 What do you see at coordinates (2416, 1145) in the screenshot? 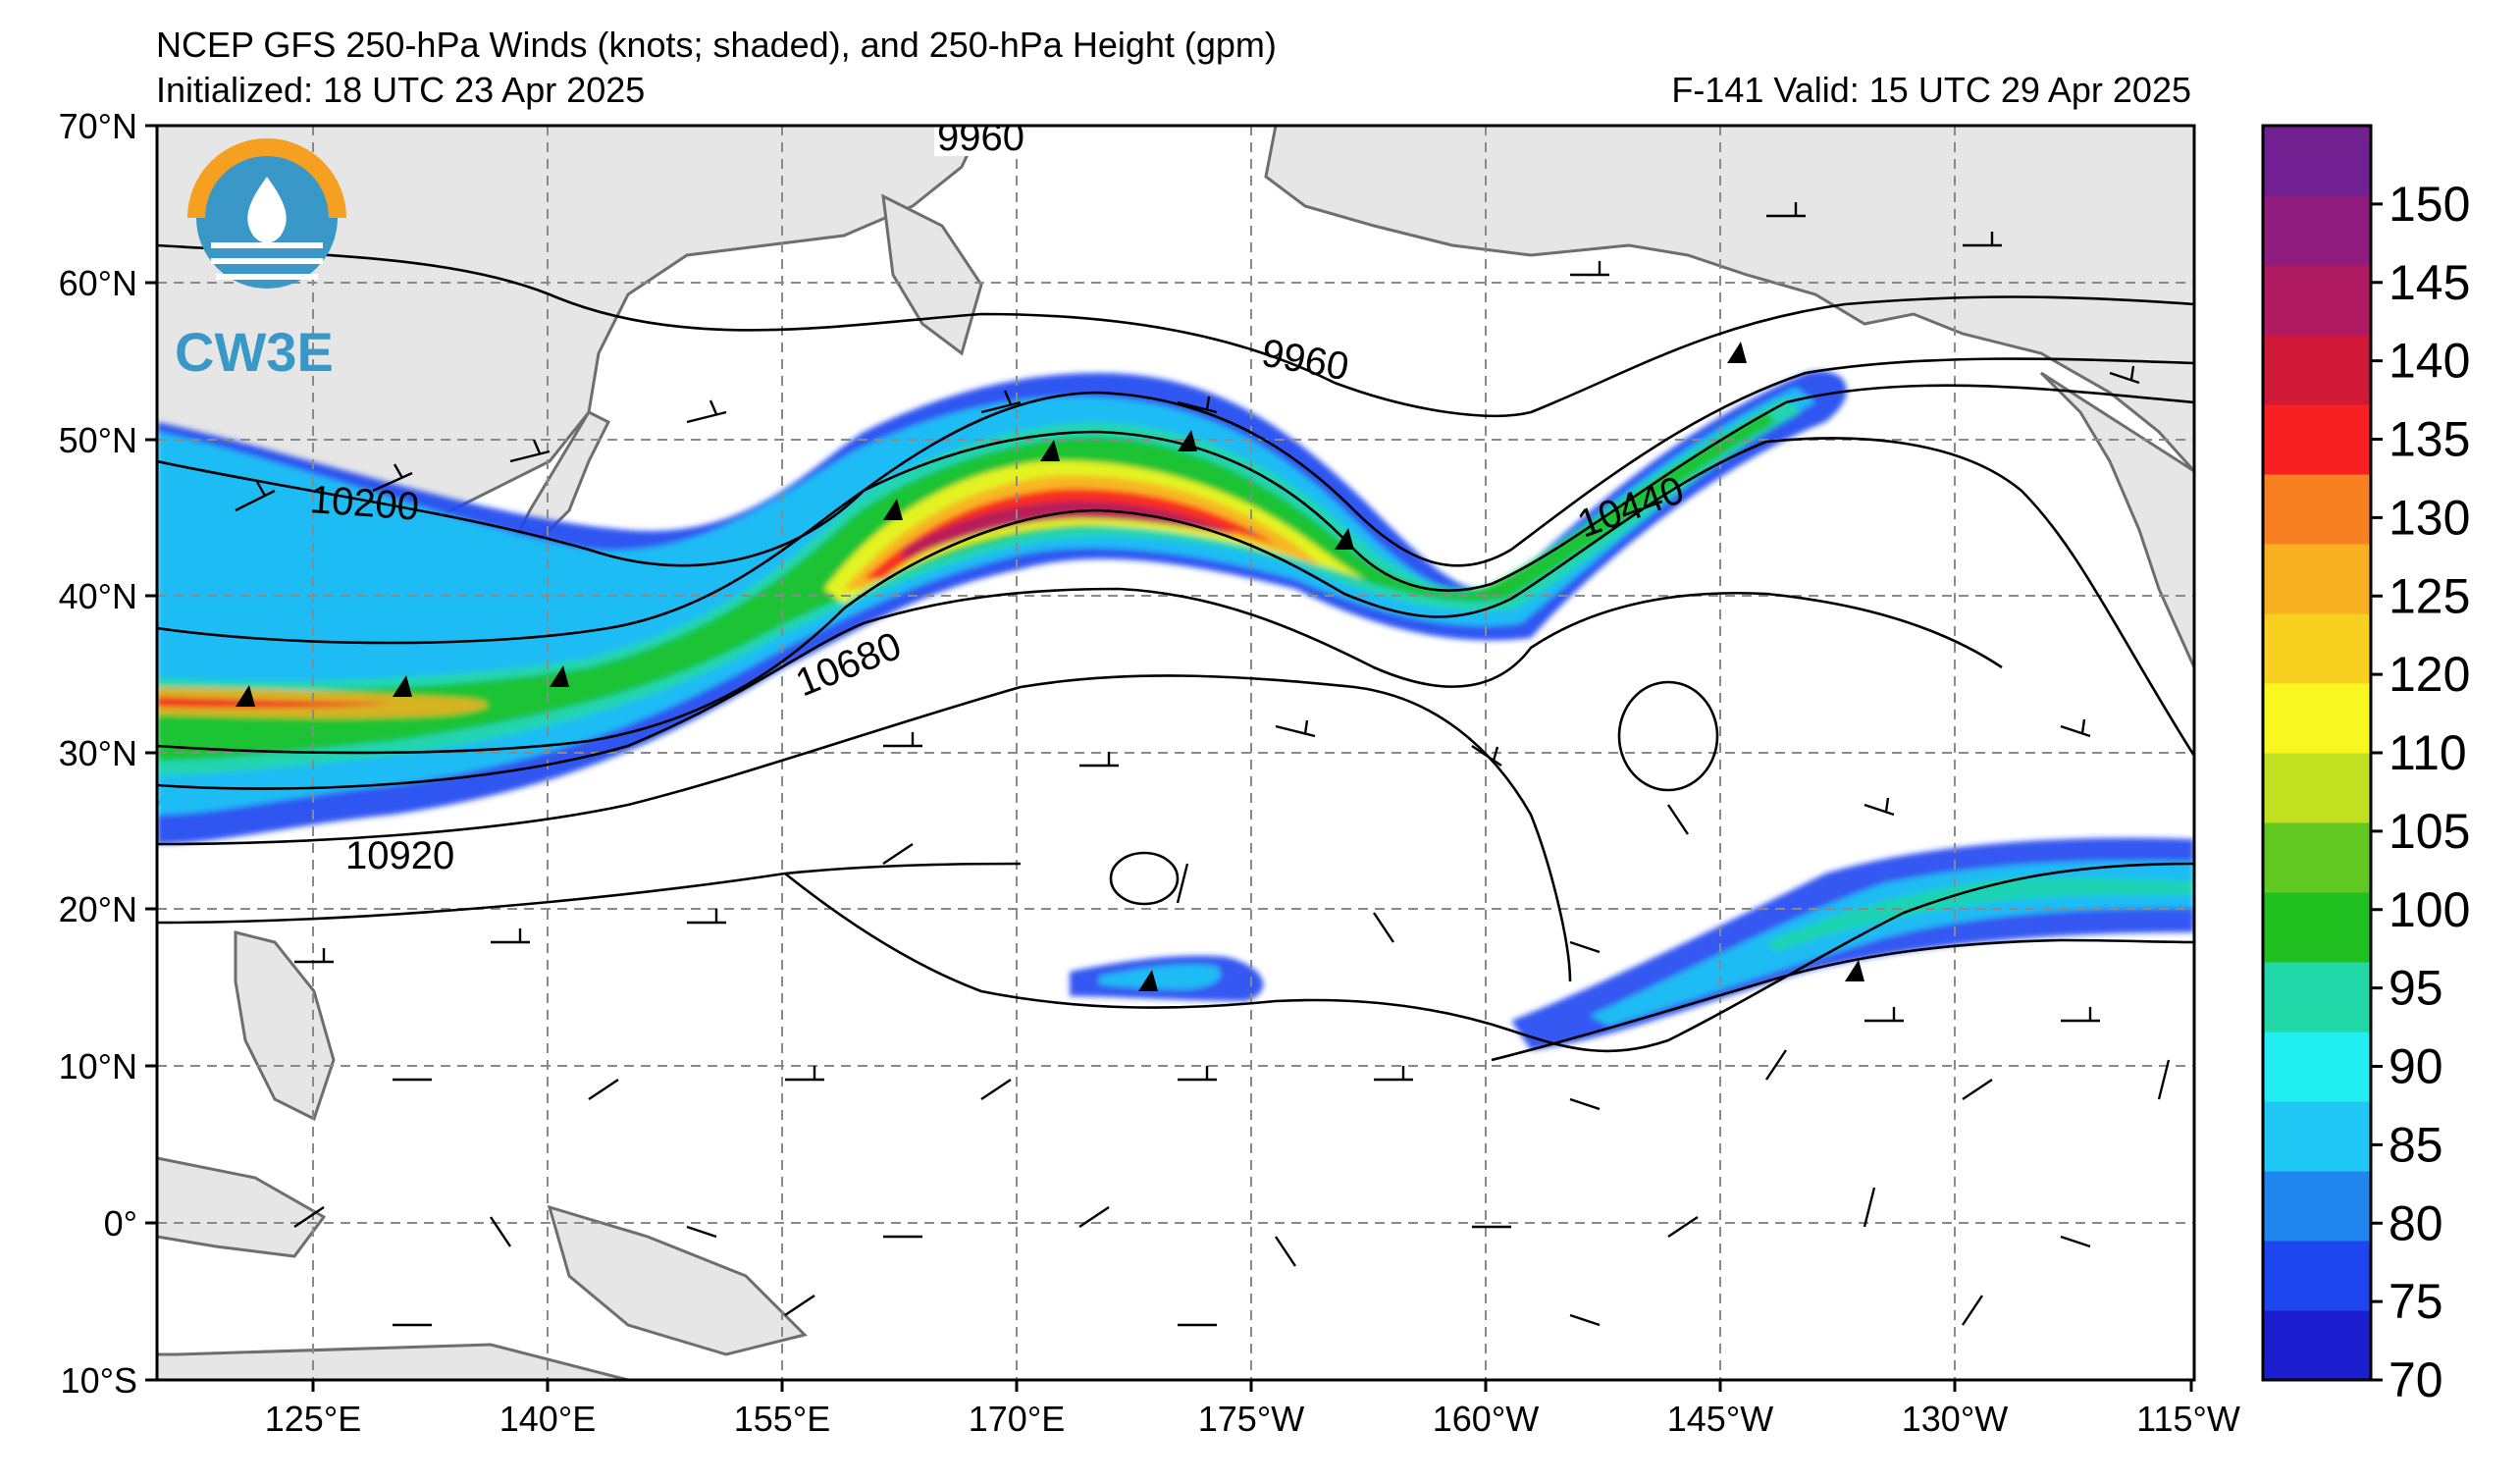
I see `colorbar-tick-label: 85` at bounding box center [2416, 1145].